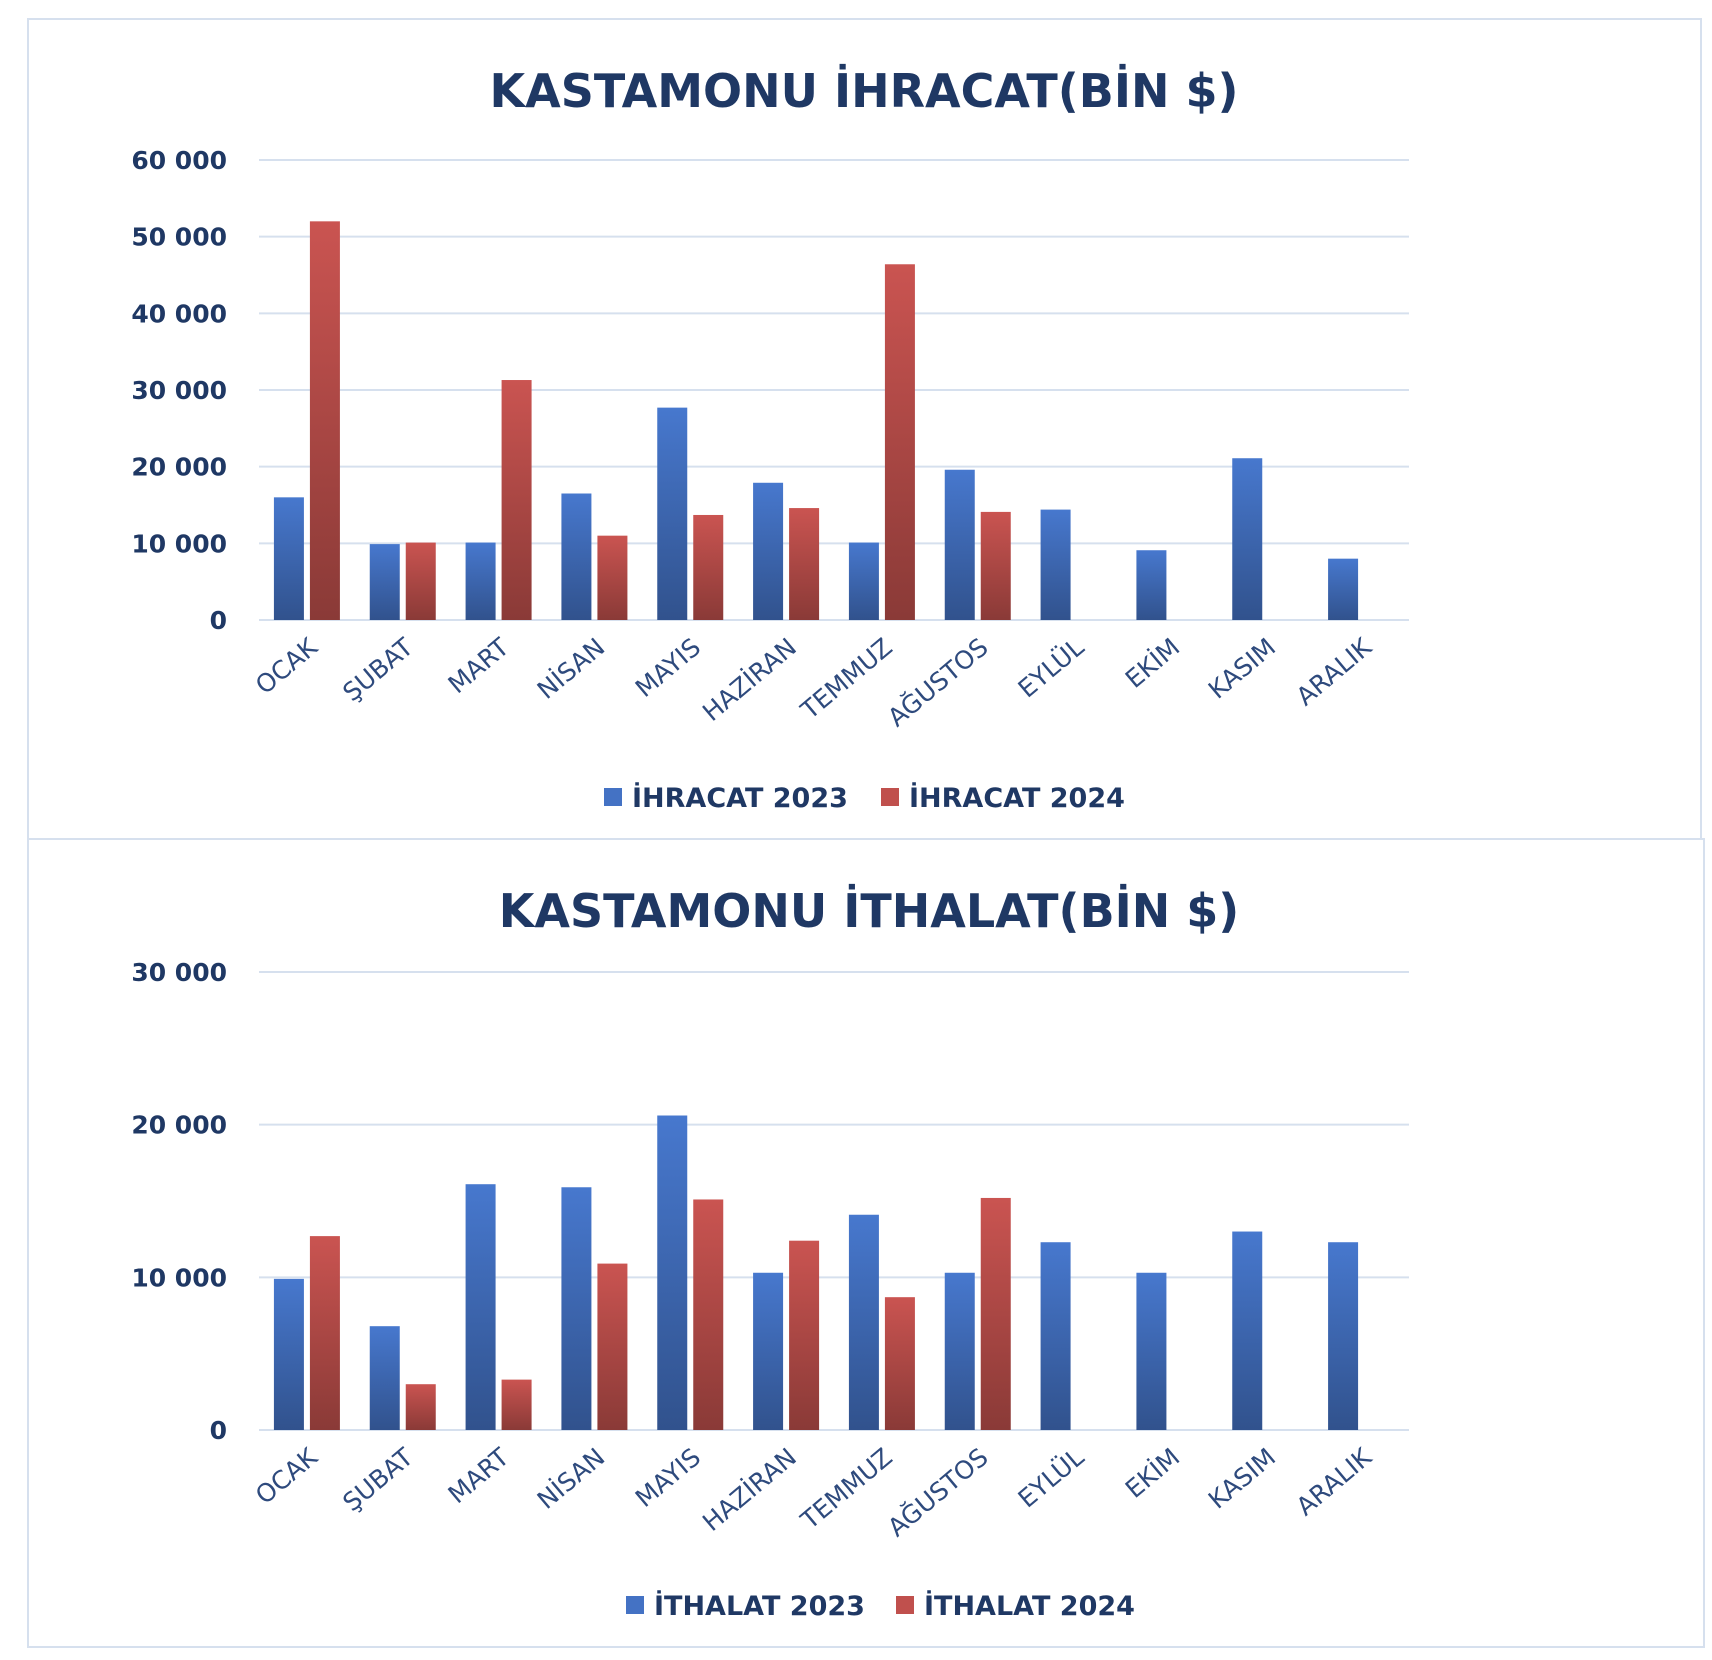 This screenshot has width=1712, height=1660. Describe the element at coordinates (869, 911) in the screenshot. I see `chart-title: KASTAMONU İTHALAT(BİN $)` at that location.